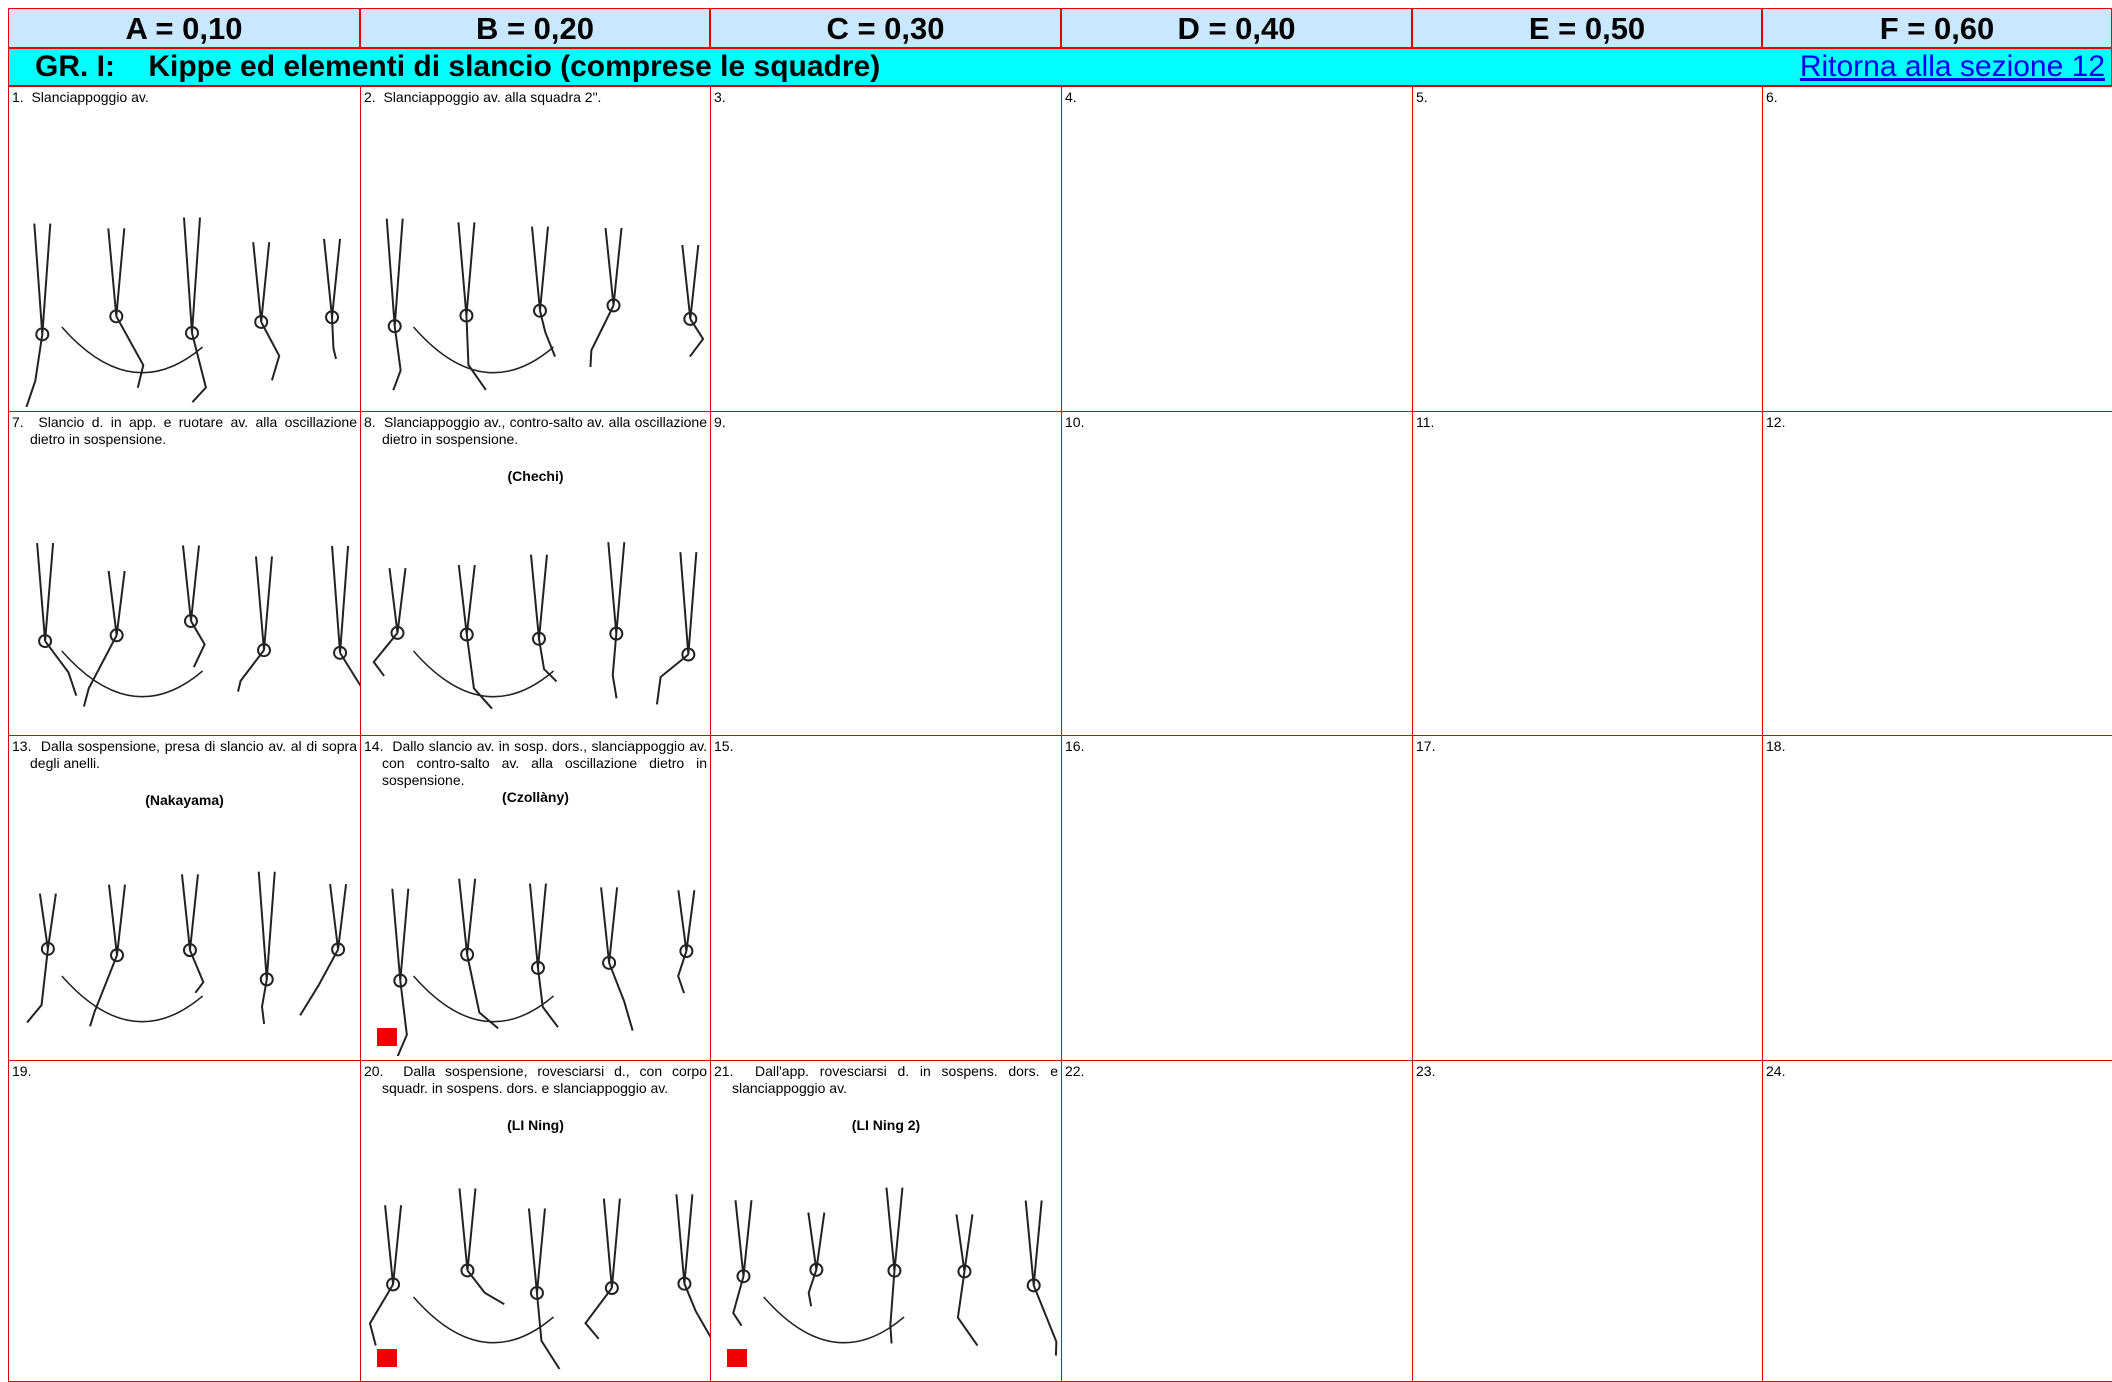 This screenshot has width=2112, height=1382. I want to click on table-cell: 16., so click(1237, 898).